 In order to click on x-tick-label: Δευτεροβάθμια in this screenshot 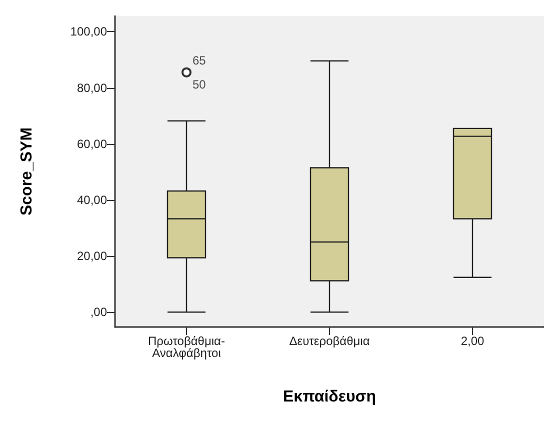, I will do `click(329, 341)`.